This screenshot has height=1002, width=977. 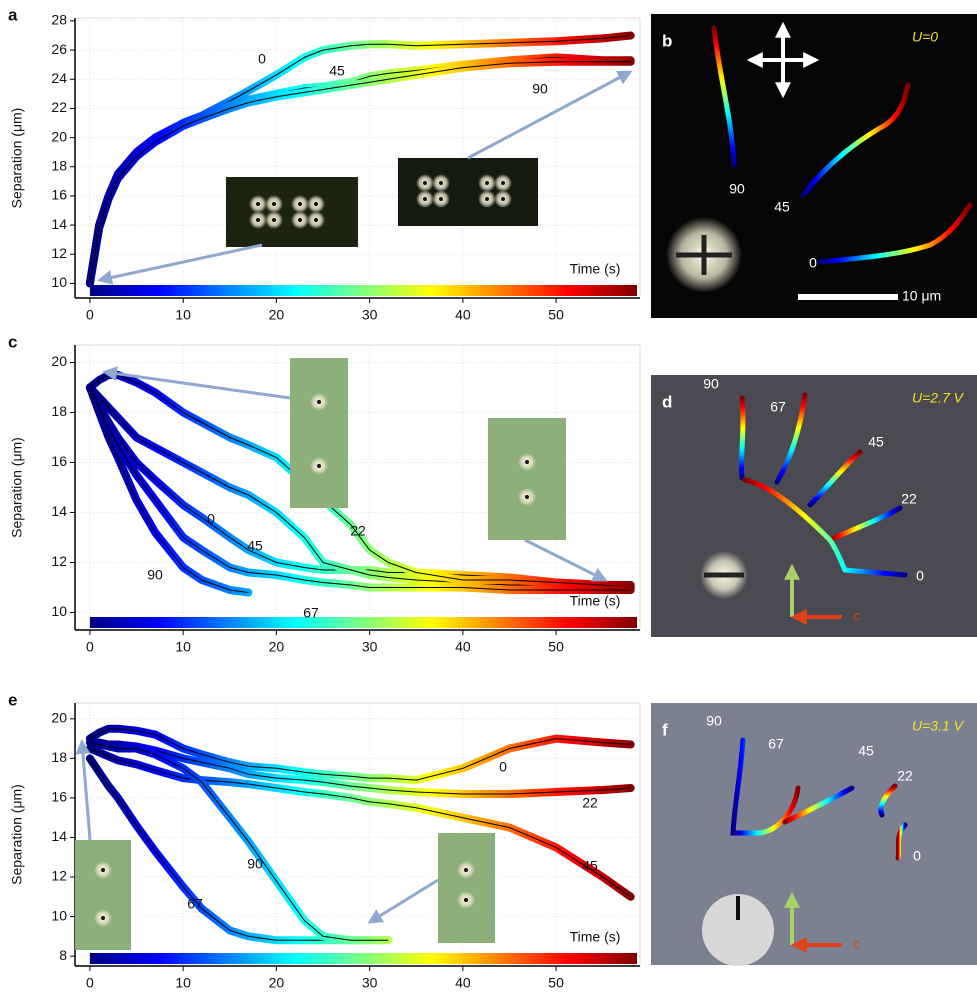 What do you see at coordinates (938, 398) in the screenshot?
I see `voltage-label: U=2.7 V` at bounding box center [938, 398].